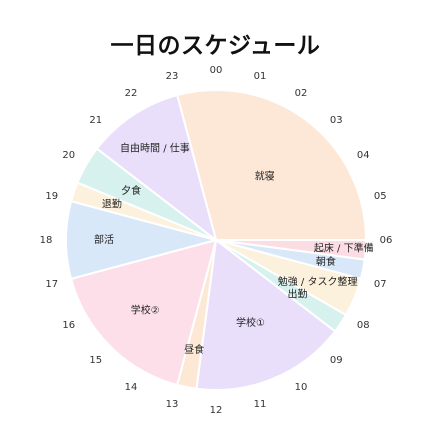  What do you see at coordinates (131, 93) in the screenshot?
I see `hour-label-22: 22` at bounding box center [131, 93].